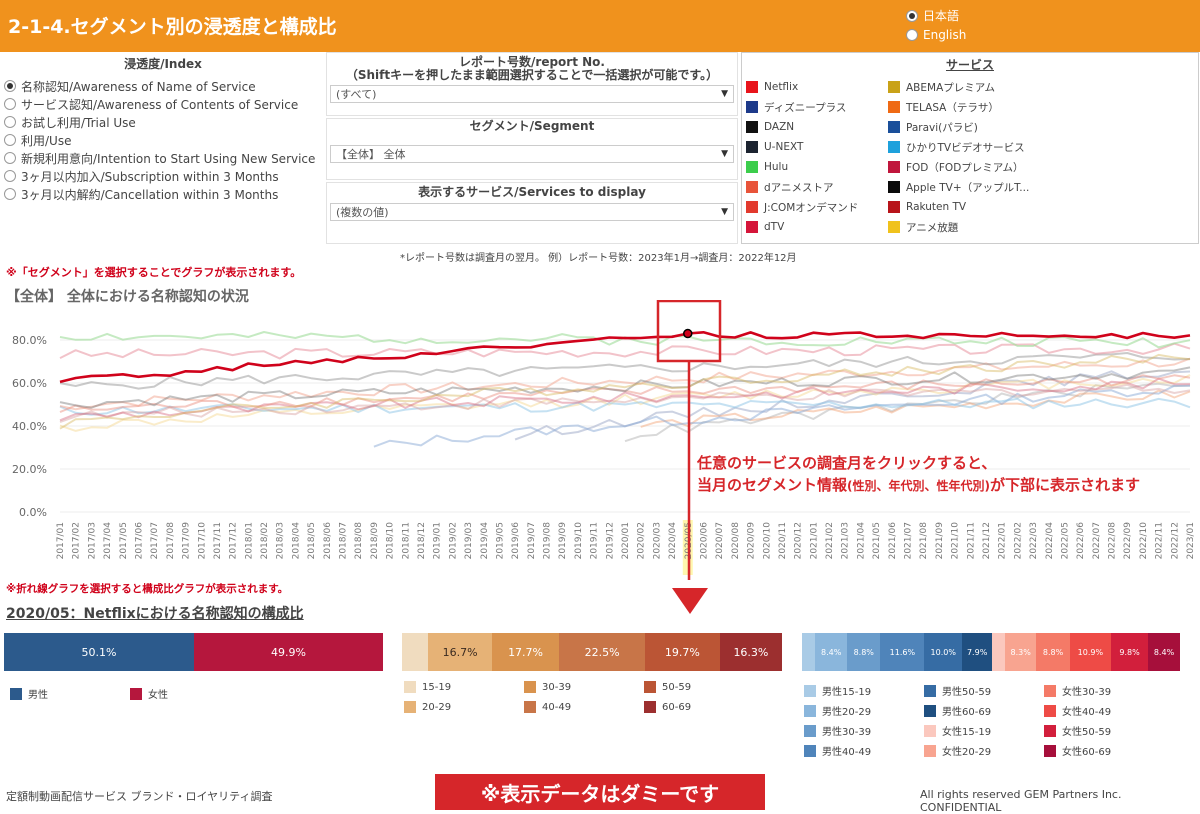 This screenshot has width=1200, height=814. I want to click on bar-segment: 11.6%, so click(902, 652).